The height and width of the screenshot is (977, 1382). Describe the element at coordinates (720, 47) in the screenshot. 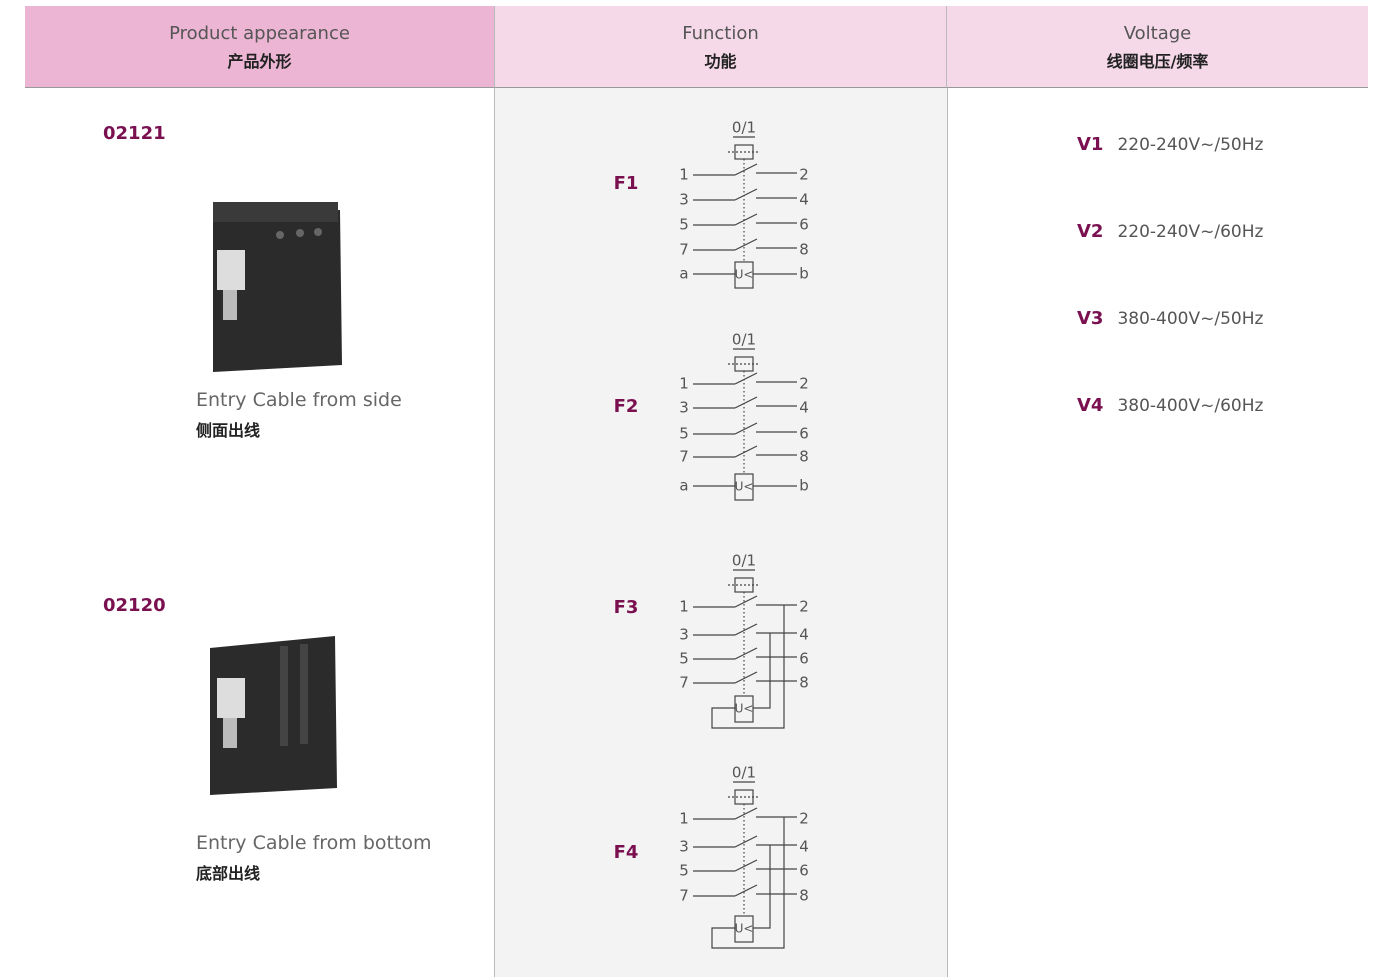

I see `header-cell: Function 功能` at that location.